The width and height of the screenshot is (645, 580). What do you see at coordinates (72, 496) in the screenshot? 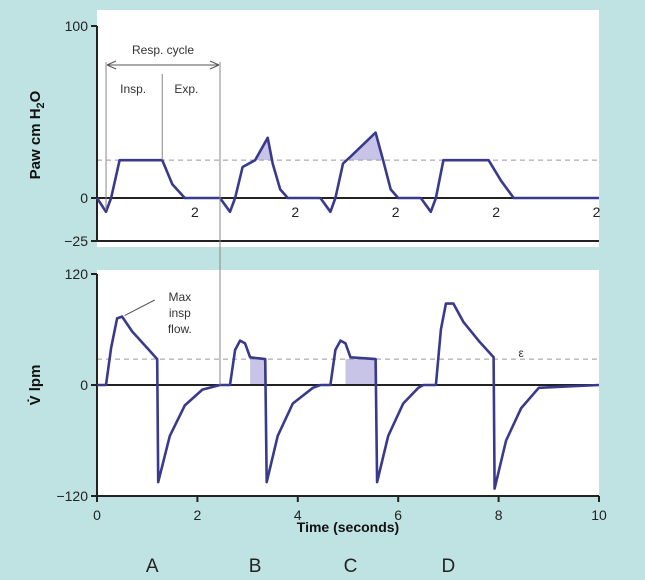
I see `flow-y-tick-label: −120` at bounding box center [72, 496].